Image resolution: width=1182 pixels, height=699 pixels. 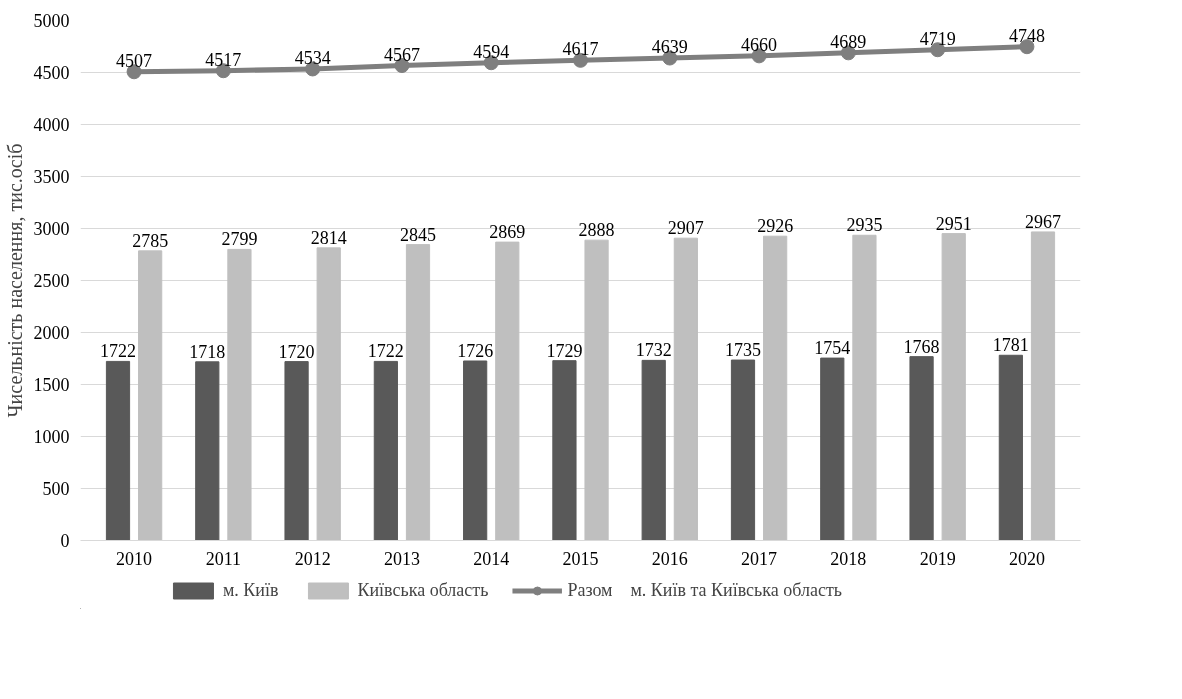 I want to click on data-label: 2888, so click(x=596, y=230).